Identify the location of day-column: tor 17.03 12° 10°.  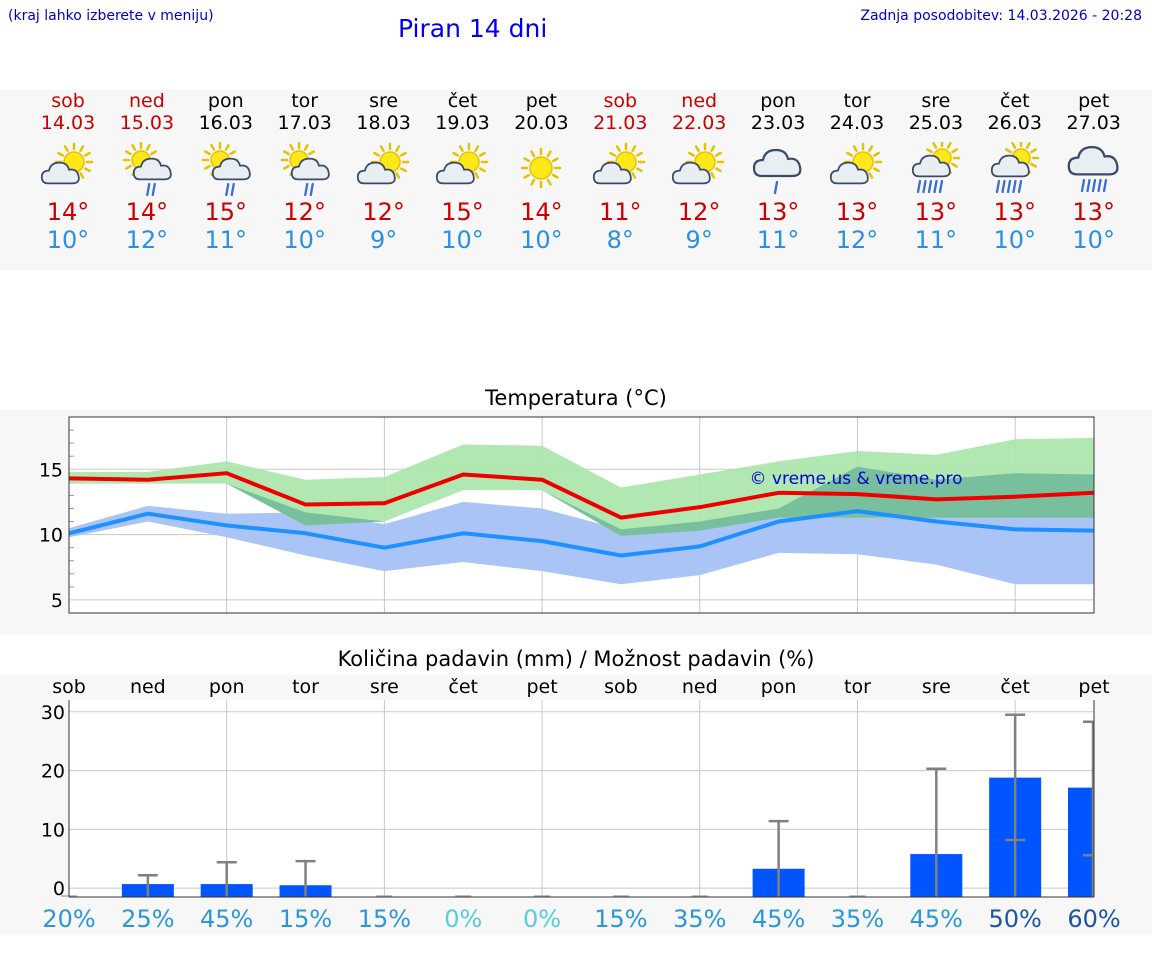
(305, 172).